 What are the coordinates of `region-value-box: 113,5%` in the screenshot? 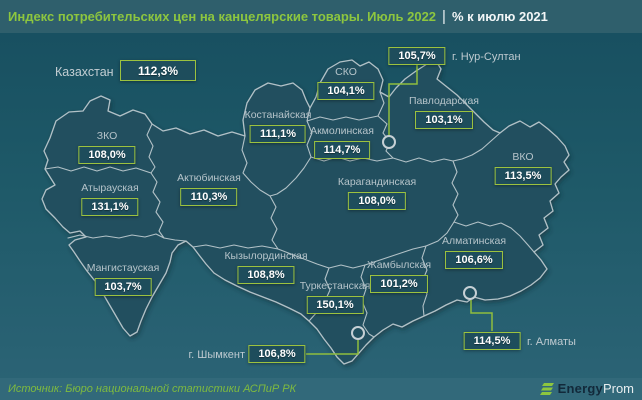 It's located at (523, 176).